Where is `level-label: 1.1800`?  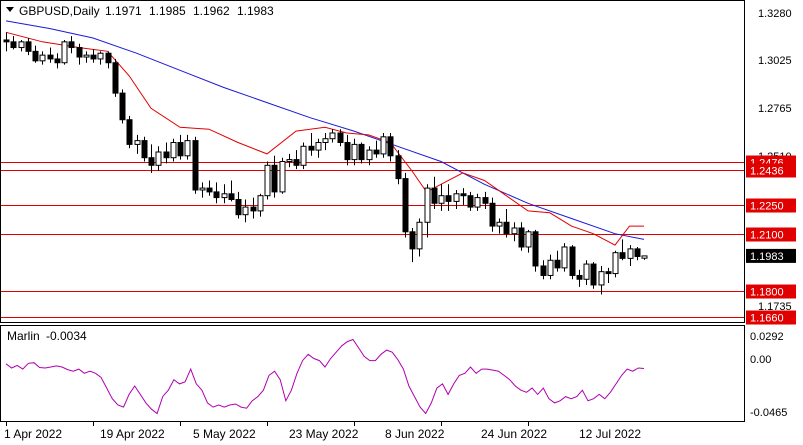
level-label: 1.1800 is located at coordinates (767, 293).